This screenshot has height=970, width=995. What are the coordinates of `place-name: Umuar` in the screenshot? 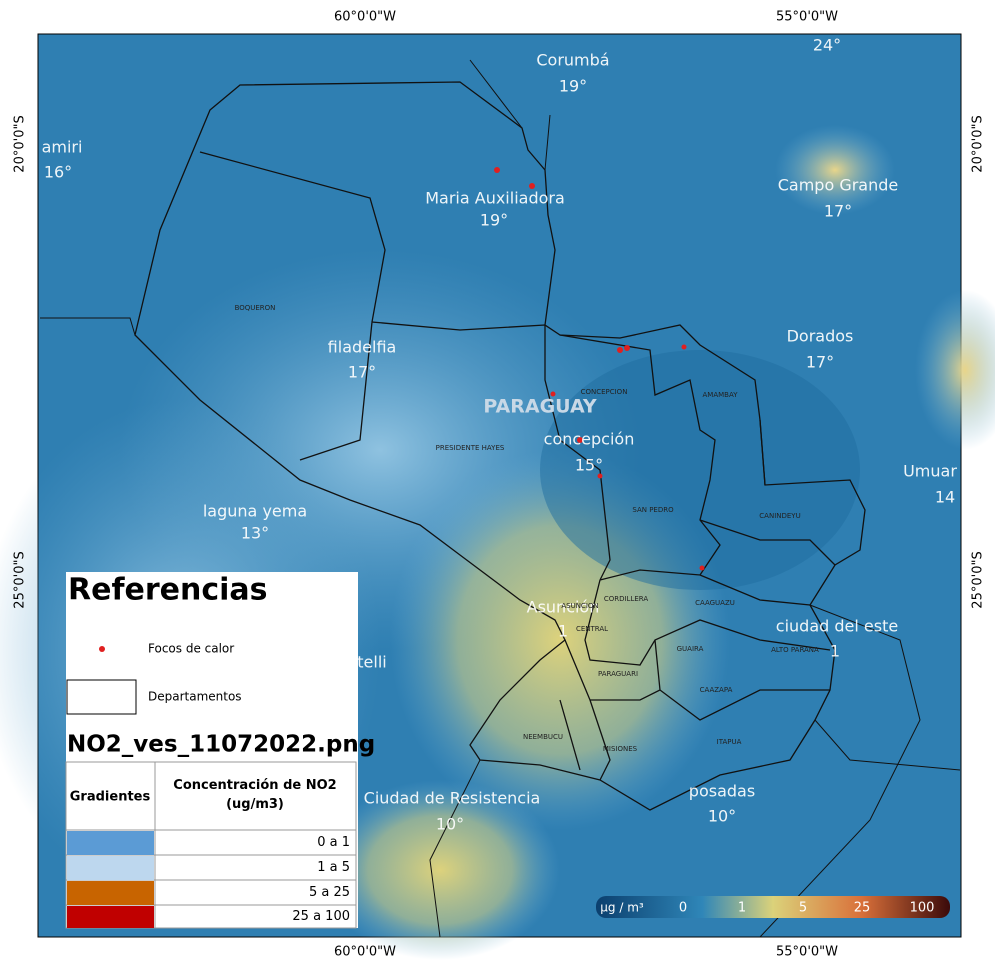 It's located at (930, 471).